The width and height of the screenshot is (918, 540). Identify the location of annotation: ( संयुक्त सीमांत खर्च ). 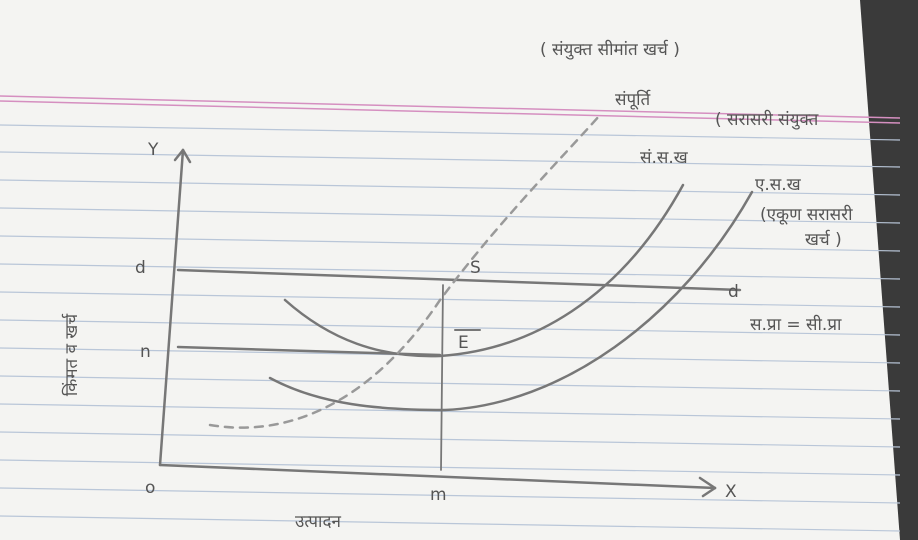
(610, 49).